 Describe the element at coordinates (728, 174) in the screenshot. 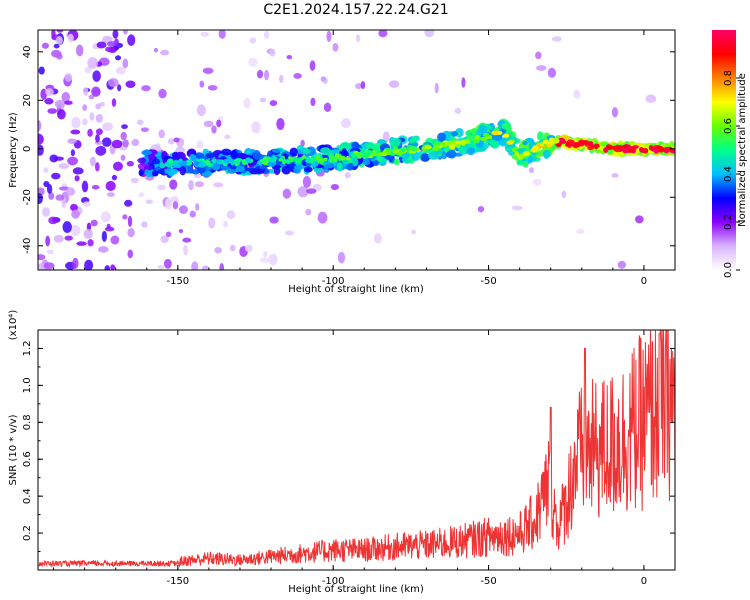

I see `colorbar-tick-label: 0.4` at that location.